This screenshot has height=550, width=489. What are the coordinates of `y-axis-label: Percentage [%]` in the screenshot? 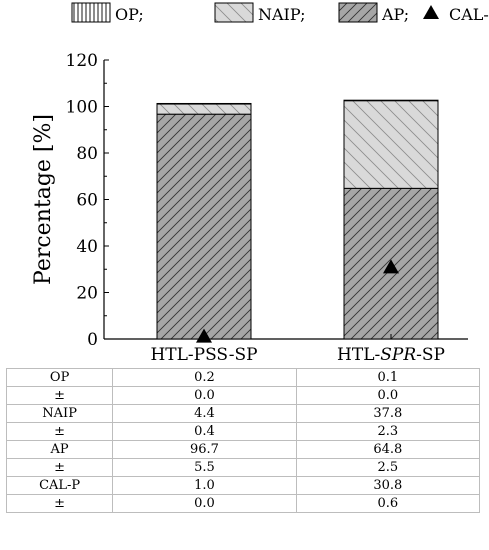 It's located at (43, 199).